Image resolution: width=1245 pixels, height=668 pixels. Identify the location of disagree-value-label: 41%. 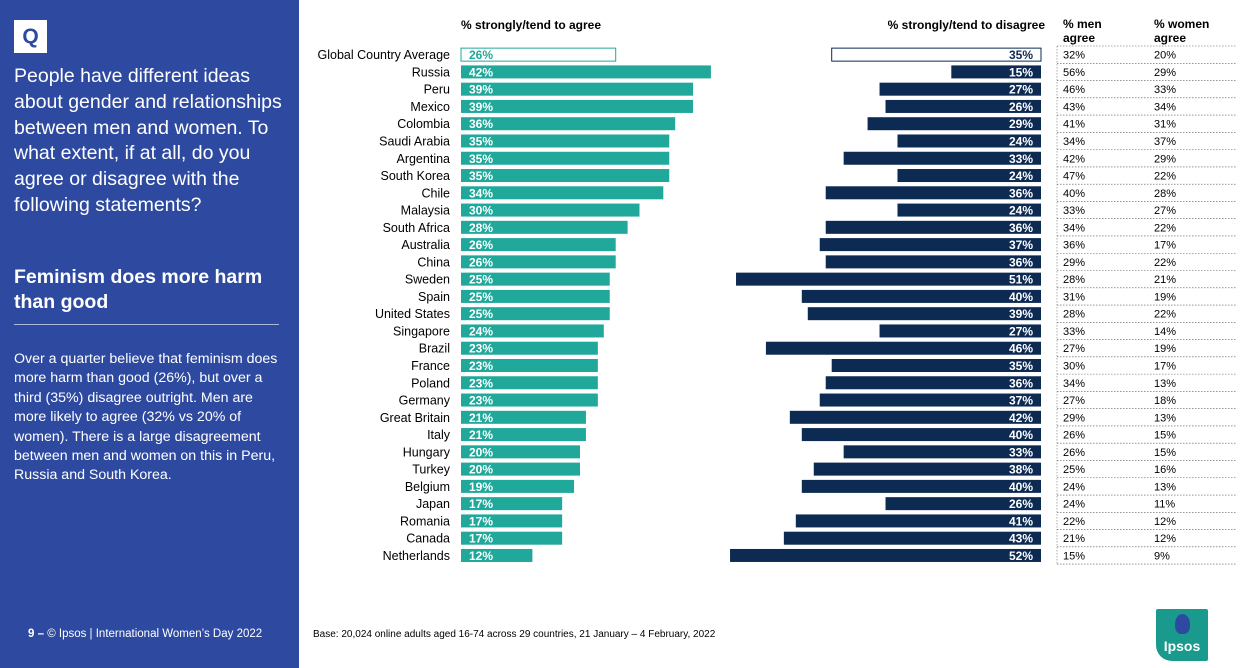
(1021, 521).